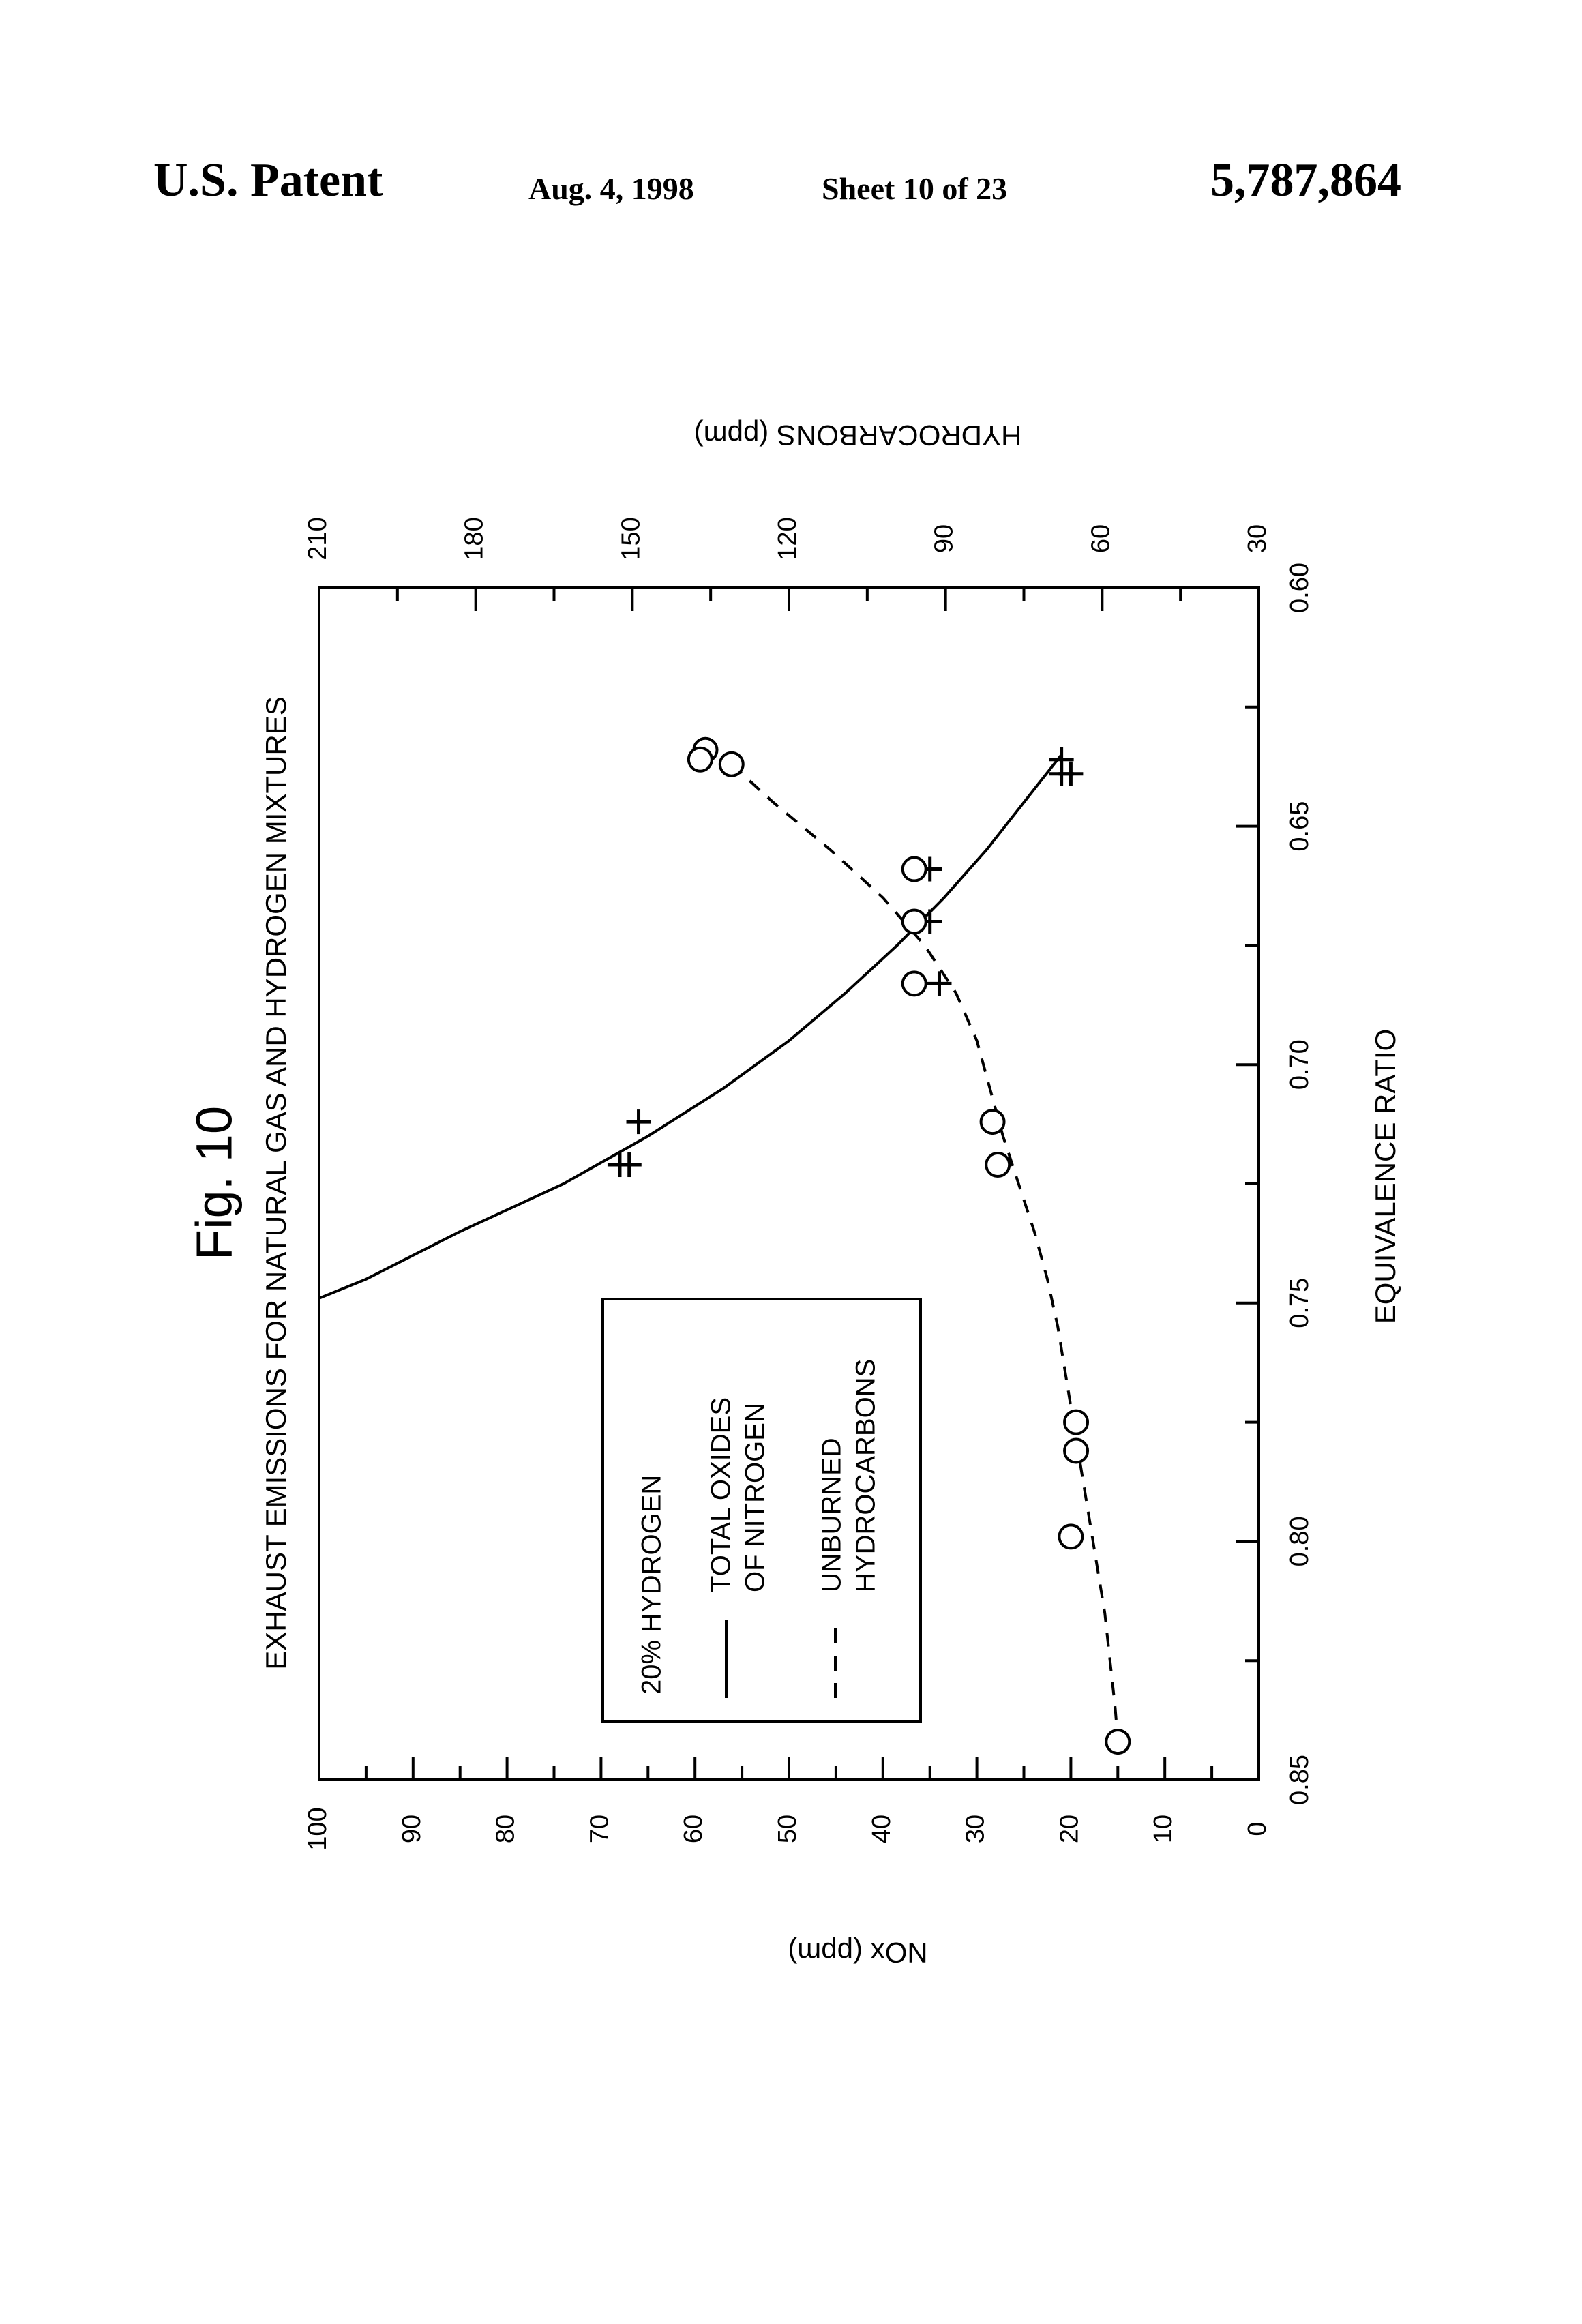 The height and width of the screenshot is (2324, 1582). I want to click on legend-label-nox-2: OF NITROGEN, so click(756, 1497).